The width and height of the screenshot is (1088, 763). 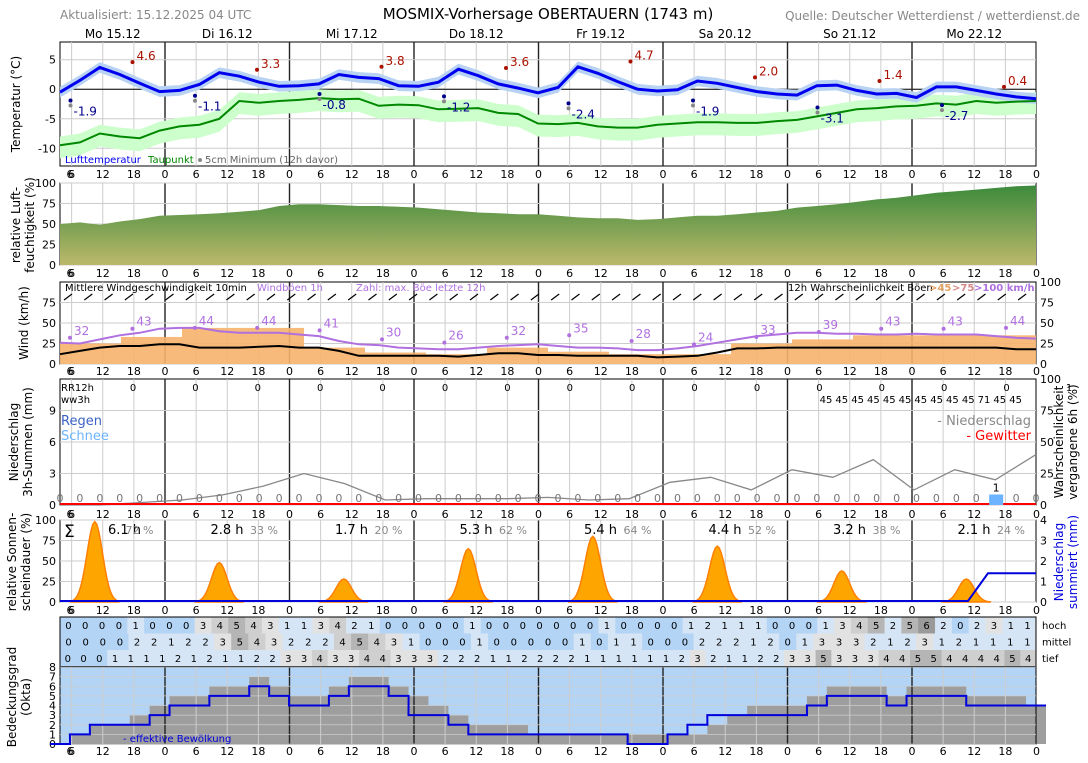 What do you see at coordinates (693, 105) in the screenshot?
I see `soil-minimum-marker` at bounding box center [693, 105].